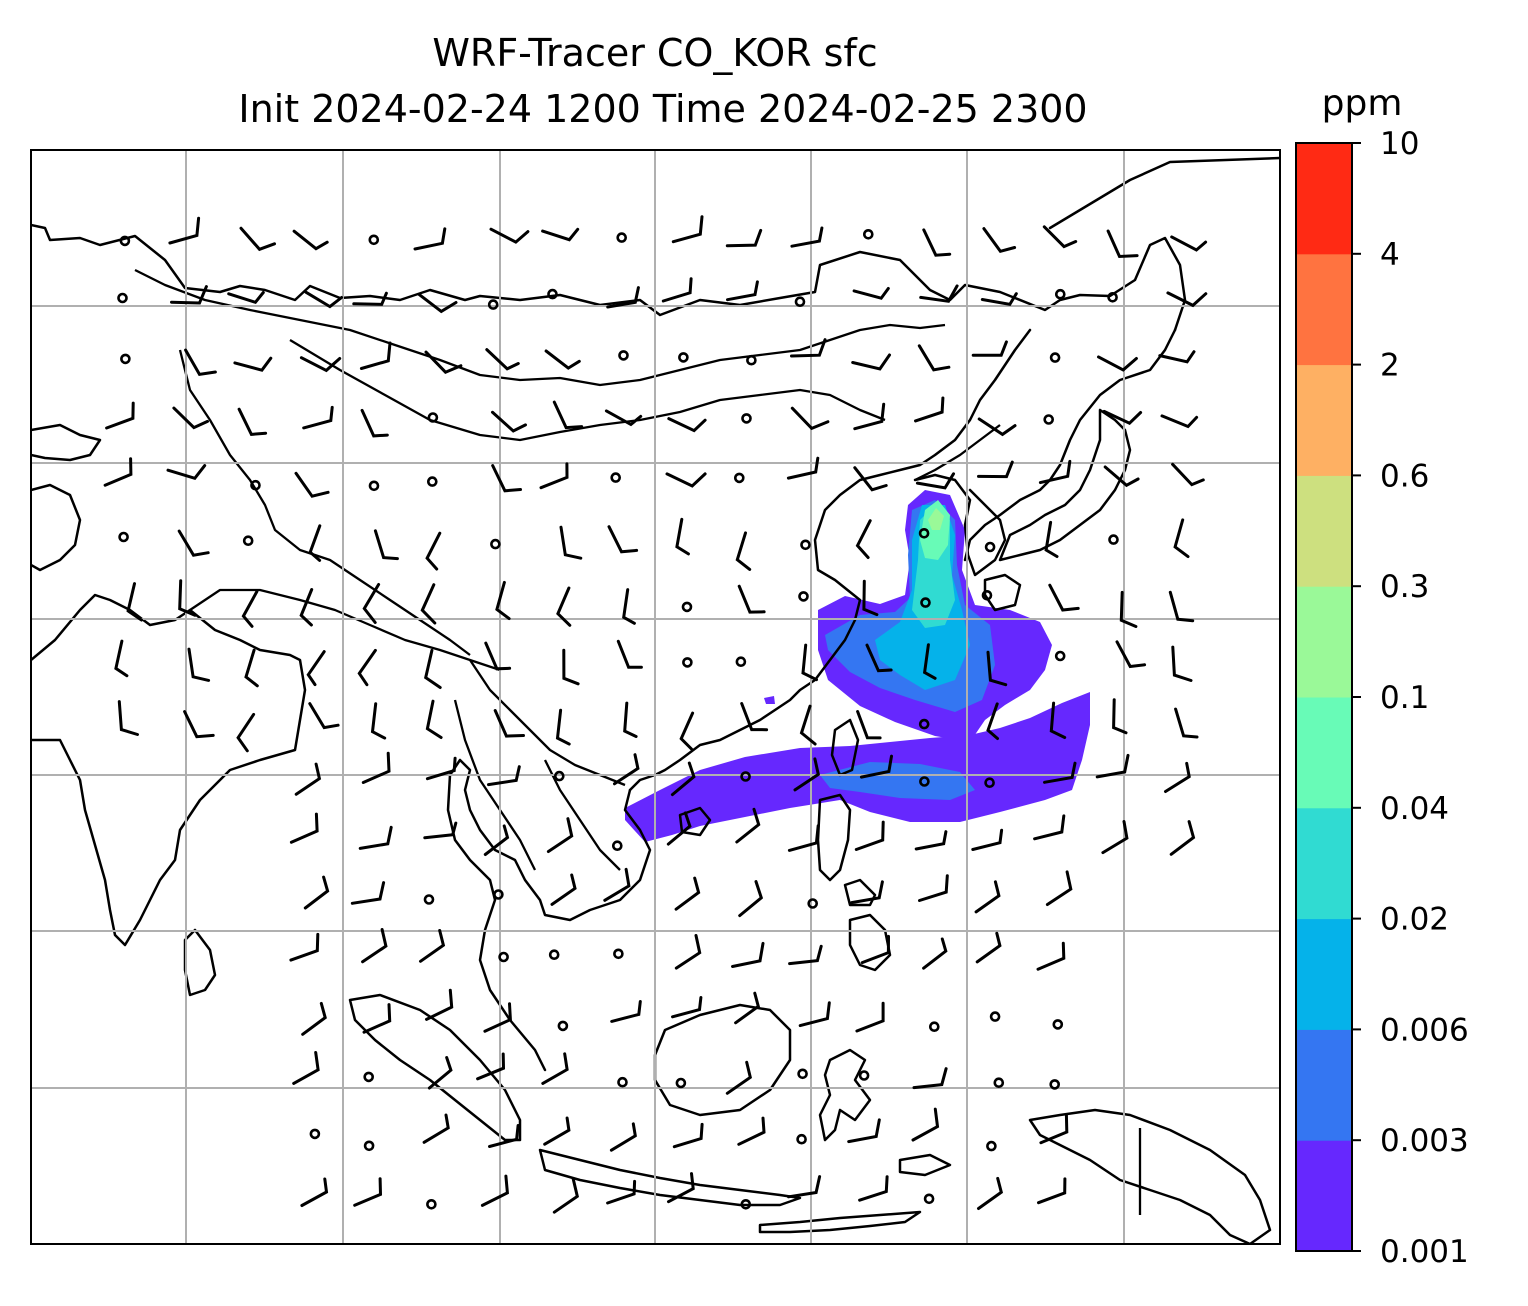 The image size is (1528, 1306). What do you see at coordinates (1404, 476) in the screenshot?
I see `colorbar-tick-label: 0.6` at bounding box center [1404, 476].